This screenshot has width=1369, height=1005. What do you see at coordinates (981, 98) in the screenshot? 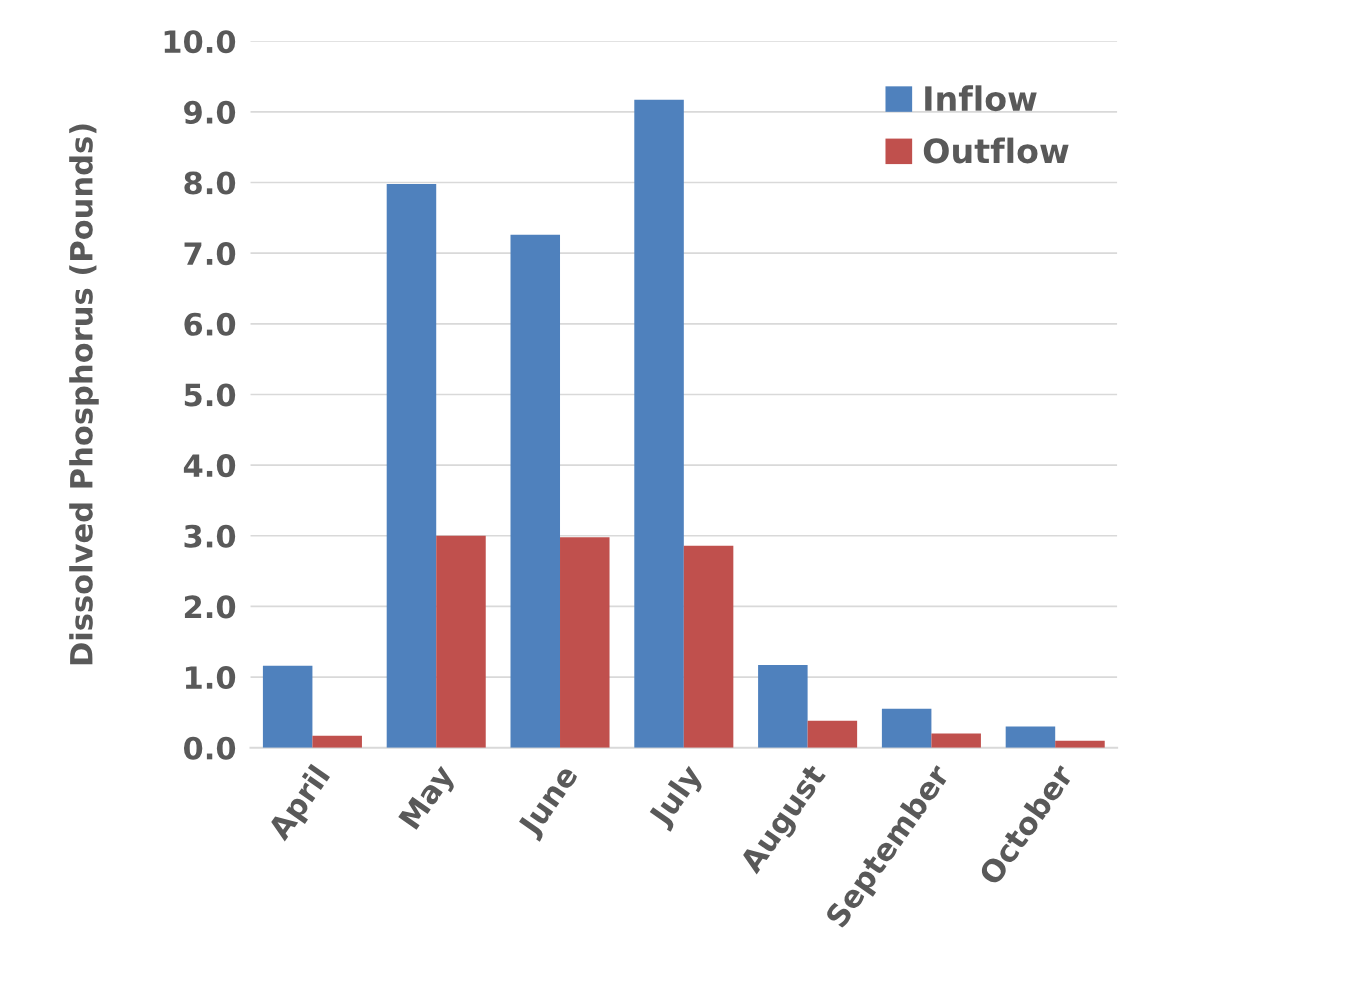
I see `legend-label: Inflow` at bounding box center [981, 98].